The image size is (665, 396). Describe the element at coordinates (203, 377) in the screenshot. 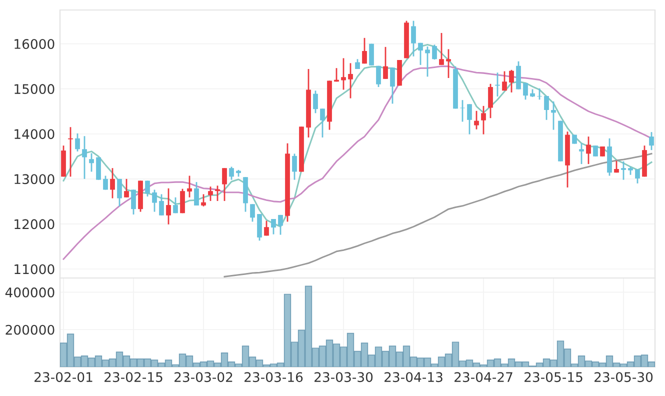

I see `x-tick-label: 23-03-02` at that location.